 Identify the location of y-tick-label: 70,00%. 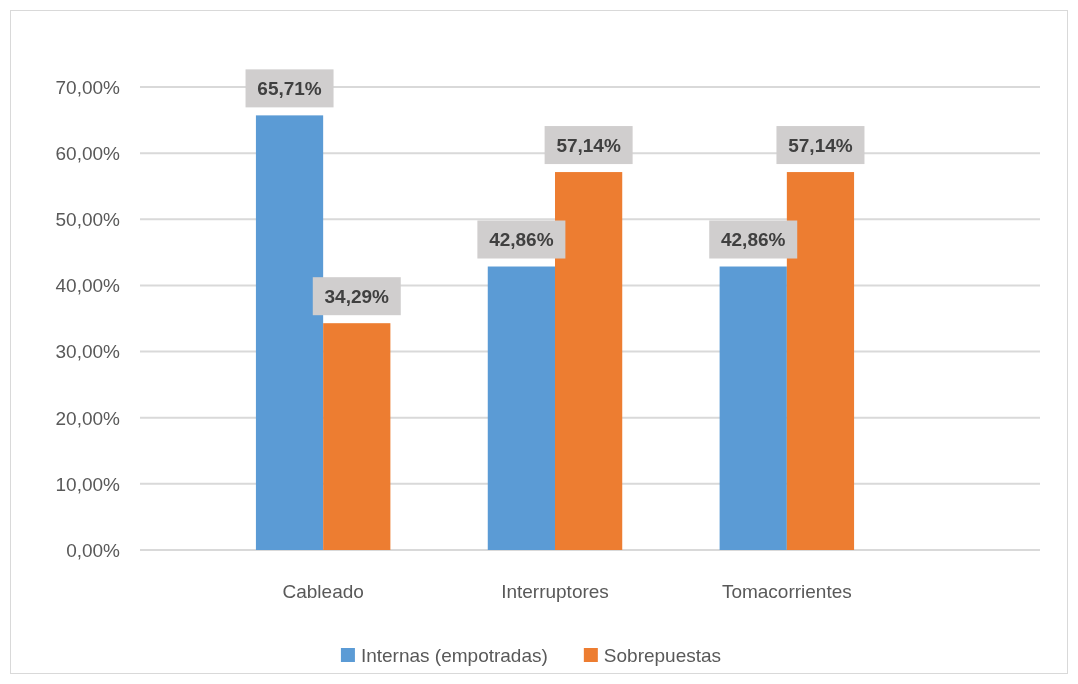
(88, 87).